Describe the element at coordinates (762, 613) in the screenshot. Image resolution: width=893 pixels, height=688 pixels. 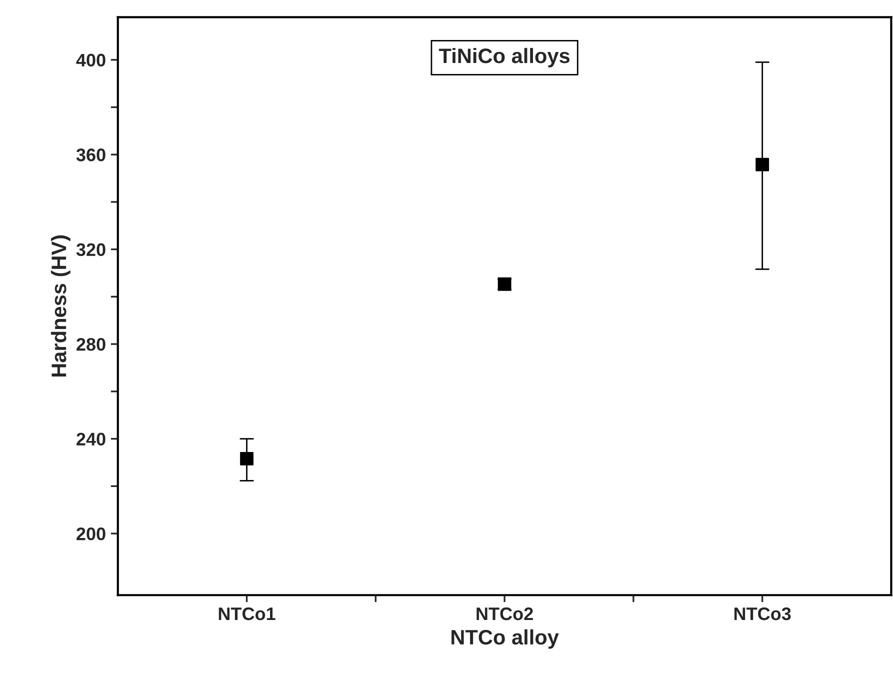
I see `x-tick-label: NTCo3` at that location.